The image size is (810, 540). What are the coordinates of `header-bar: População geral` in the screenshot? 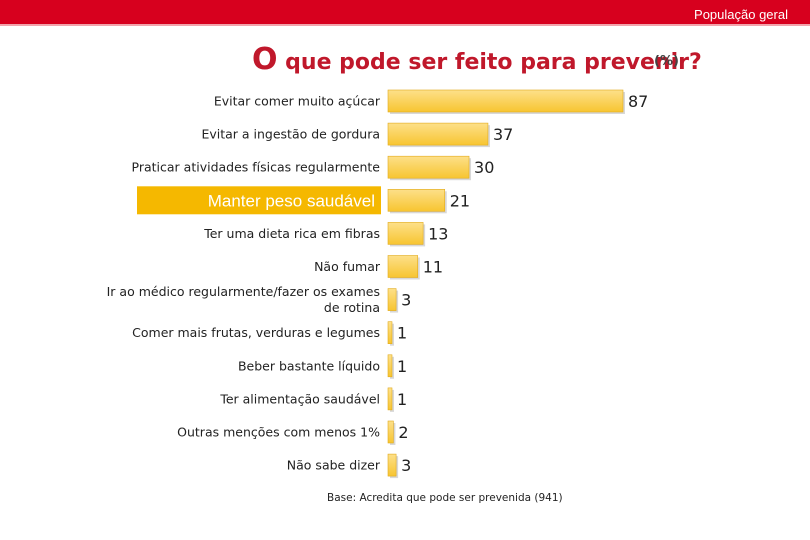 It's located at (405, 13).